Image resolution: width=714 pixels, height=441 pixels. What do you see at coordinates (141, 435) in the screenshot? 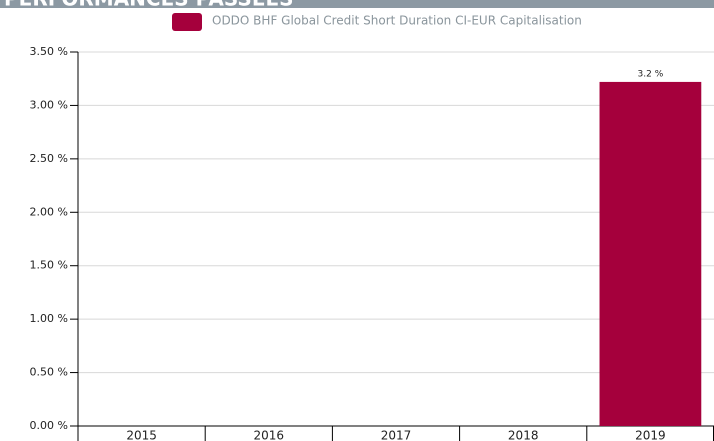
I see `x-tick-label: 2015` at bounding box center [141, 435].